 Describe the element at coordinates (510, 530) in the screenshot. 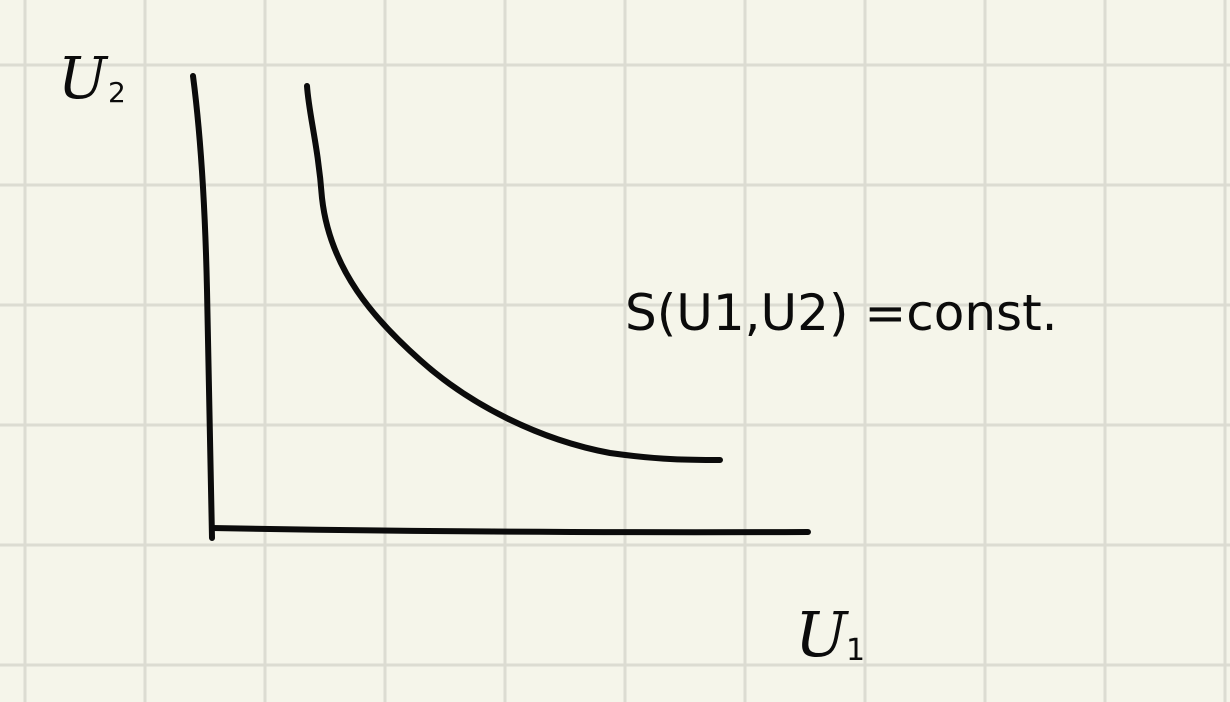

I see `x-axis-line` at that location.